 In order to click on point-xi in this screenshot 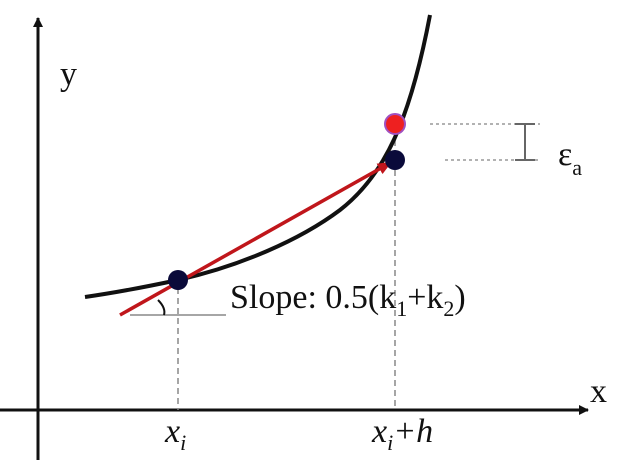, I will do `click(178, 280)`.